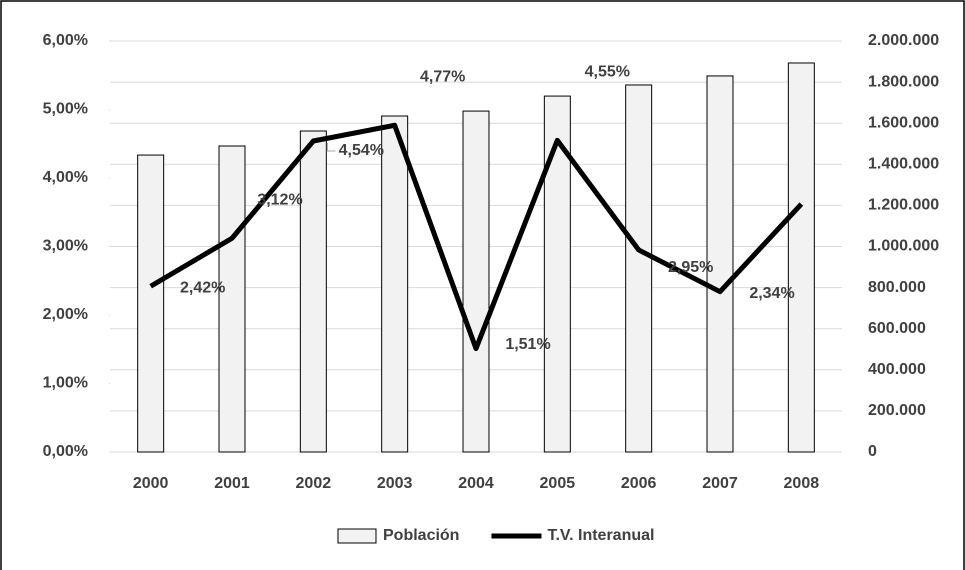 The width and height of the screenshot is (965, 570). Describe the element at coordinates (690, 267) in the screenshot. I see `data-label: 2,95%` at that location.